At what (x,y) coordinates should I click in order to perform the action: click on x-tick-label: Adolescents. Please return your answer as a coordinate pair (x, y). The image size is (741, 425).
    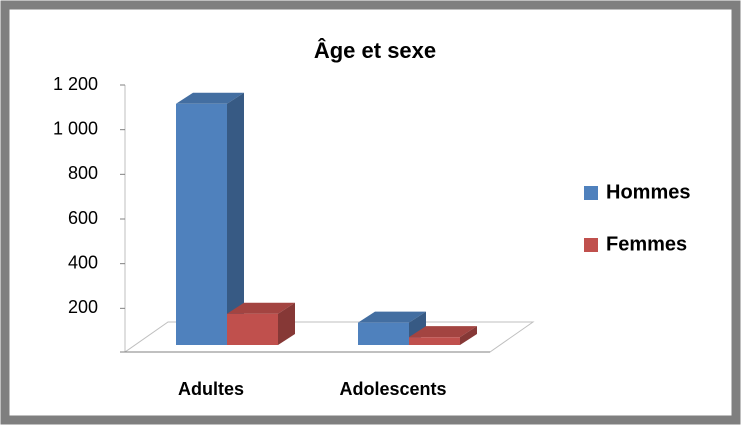
    Looking at the image, I should click on (392, 389).